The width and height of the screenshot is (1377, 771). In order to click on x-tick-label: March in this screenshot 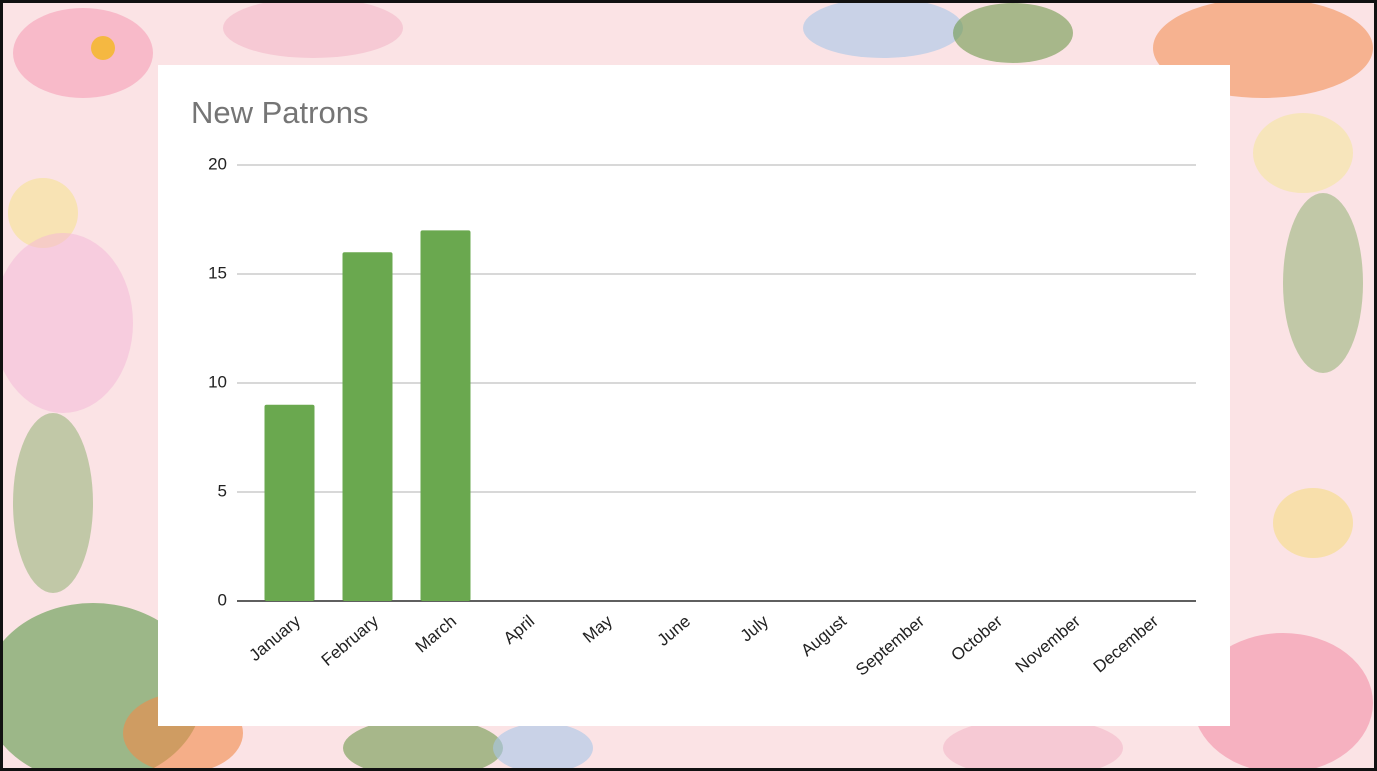, I will do `click(436, 634)`.